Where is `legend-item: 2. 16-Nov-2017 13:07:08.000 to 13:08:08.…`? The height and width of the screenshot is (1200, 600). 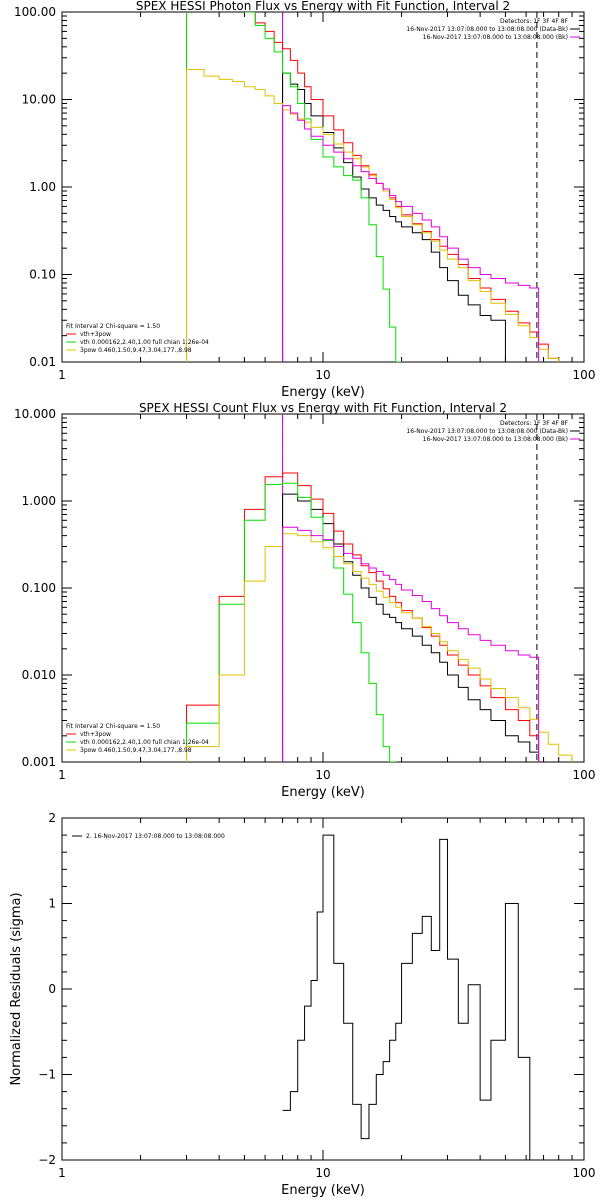
legend-item: 2. 16-Nov-2017 13:07:08.000 to 13:08:08.… is located at coordinates (155, 836).